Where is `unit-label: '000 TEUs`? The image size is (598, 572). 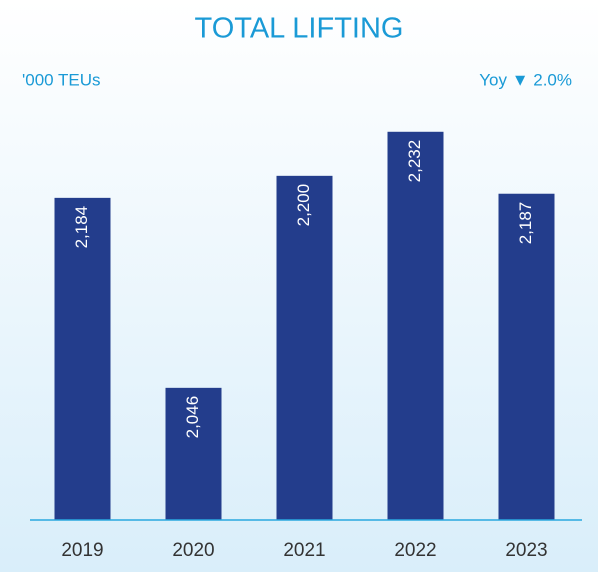
unit-label: '000 TEUs is located at coordinates (61, 79).